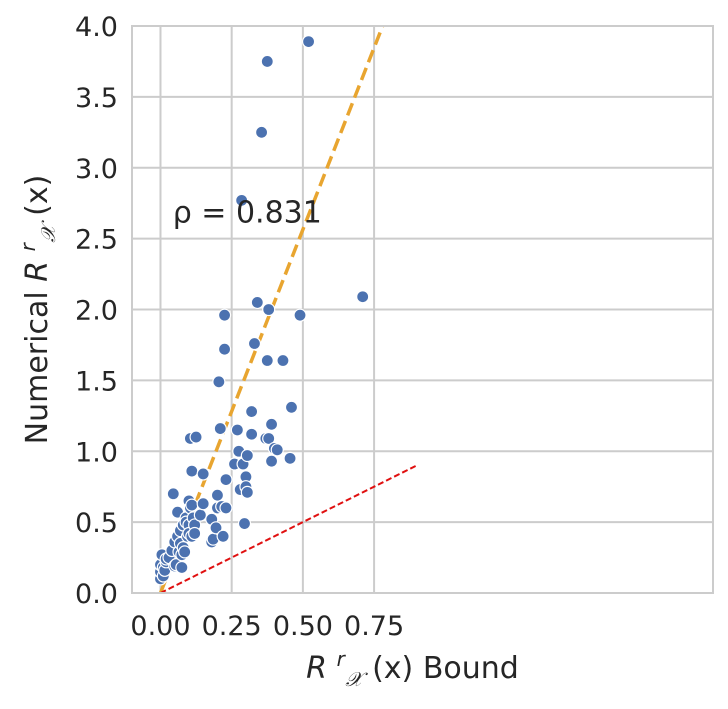 This screenshot has height=709, width=728. Describe the element at coordinates (96, 381) in the screenshot. I see `y-tick-label-3: 1.5` at that location.